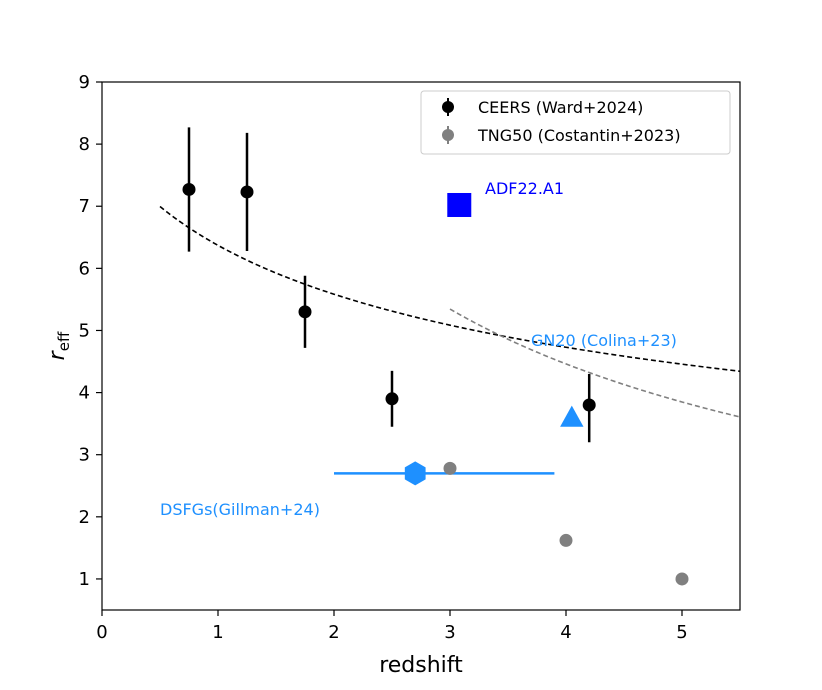 The height and width of the screenshot is (690, 822). What do you see at coordinates (189, 189) in the screenshot?
I see `point-s0-p0` at bounding box center [189, 189].